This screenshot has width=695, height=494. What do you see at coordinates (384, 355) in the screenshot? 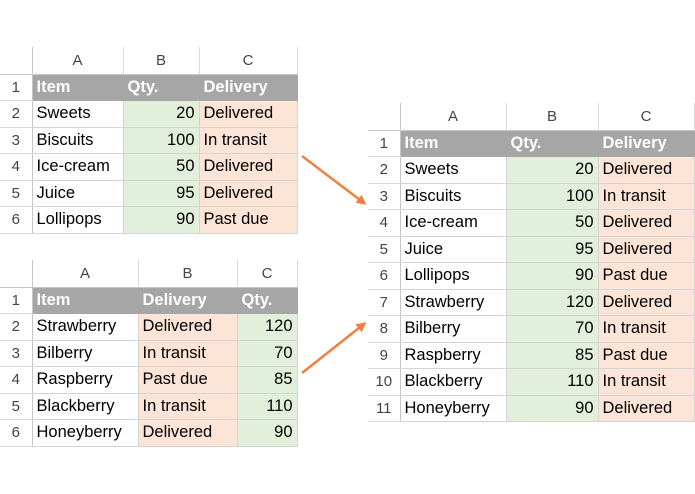
I see `row-number: 9` at bounding box center [384, 355].